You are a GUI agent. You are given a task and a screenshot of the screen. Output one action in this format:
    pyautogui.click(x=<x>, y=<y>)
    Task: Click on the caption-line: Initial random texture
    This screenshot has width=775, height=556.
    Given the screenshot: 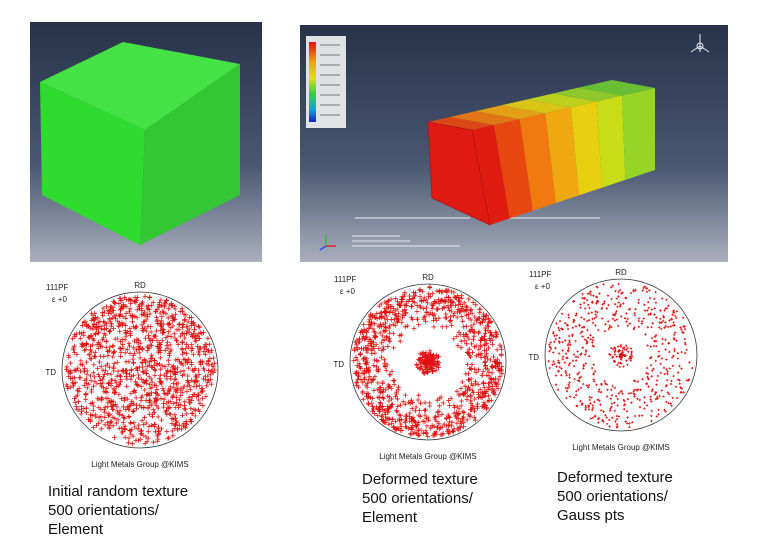 What is the action you would take?
    pyautogui.click(x=118, y=491)
    